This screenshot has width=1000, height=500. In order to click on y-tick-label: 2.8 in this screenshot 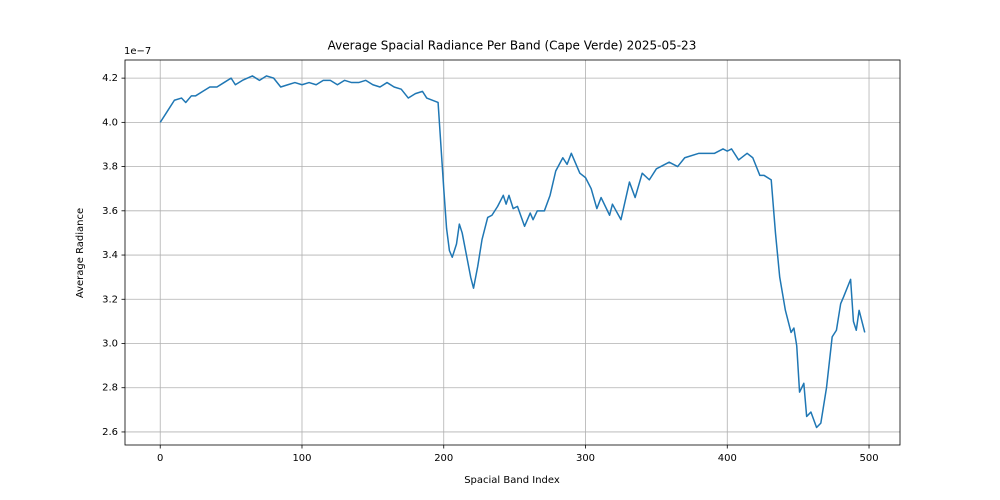, I will do `click(110, 388)`.